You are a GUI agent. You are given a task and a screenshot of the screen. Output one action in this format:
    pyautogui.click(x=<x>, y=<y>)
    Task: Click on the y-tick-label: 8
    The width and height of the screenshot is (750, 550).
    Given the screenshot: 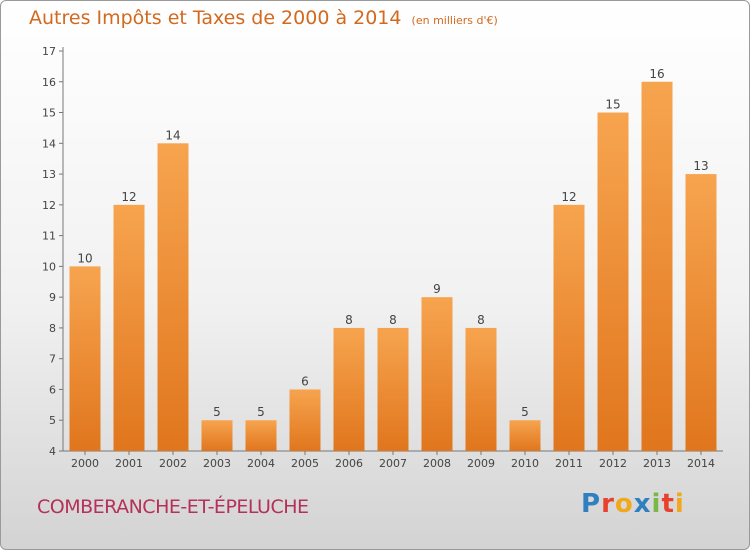 What is the action you would take?
    pyautogui.click(x=52, y=328)
    